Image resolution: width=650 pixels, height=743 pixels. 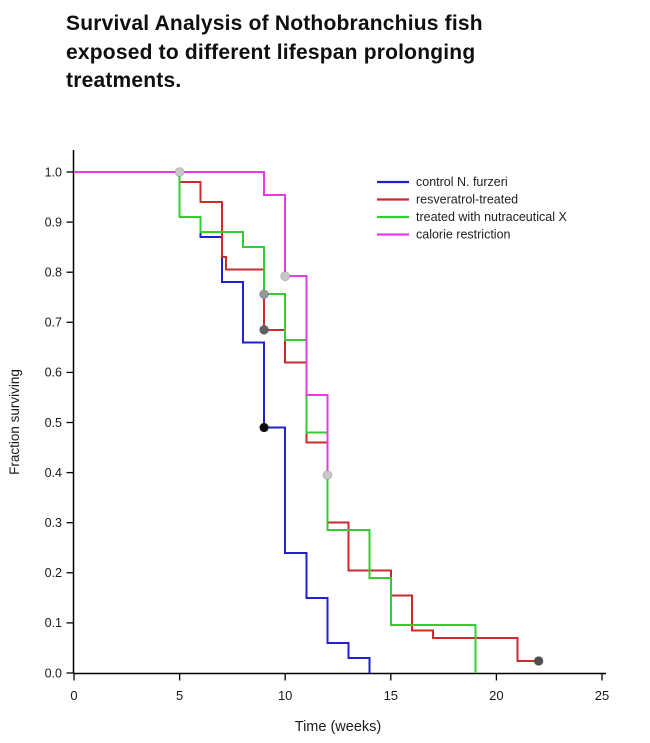 What do you see at coordinates (285, 695) in the screenshot?
I see `x-tick-label: 10` at bounding box center [285, 695].